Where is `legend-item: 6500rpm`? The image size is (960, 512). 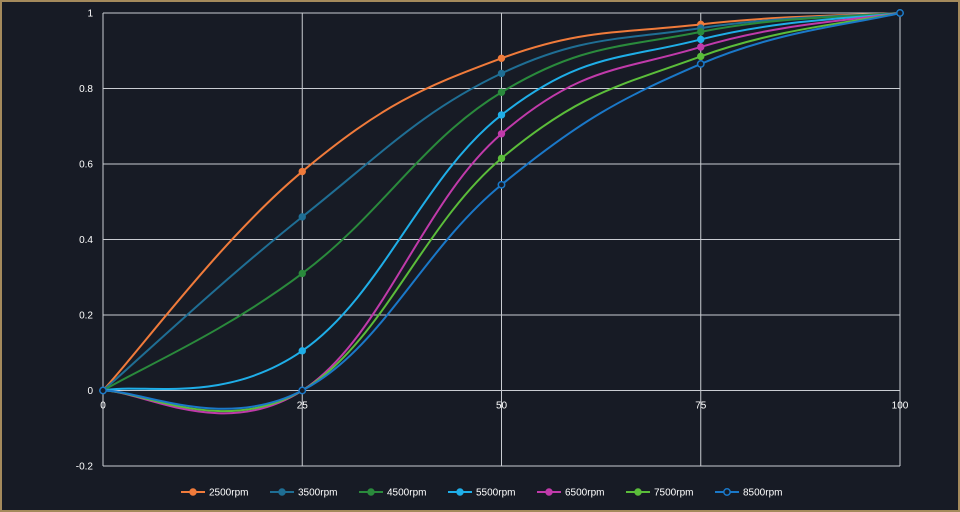
legend-item: 6500rpm is located at coordinates (570, 493).